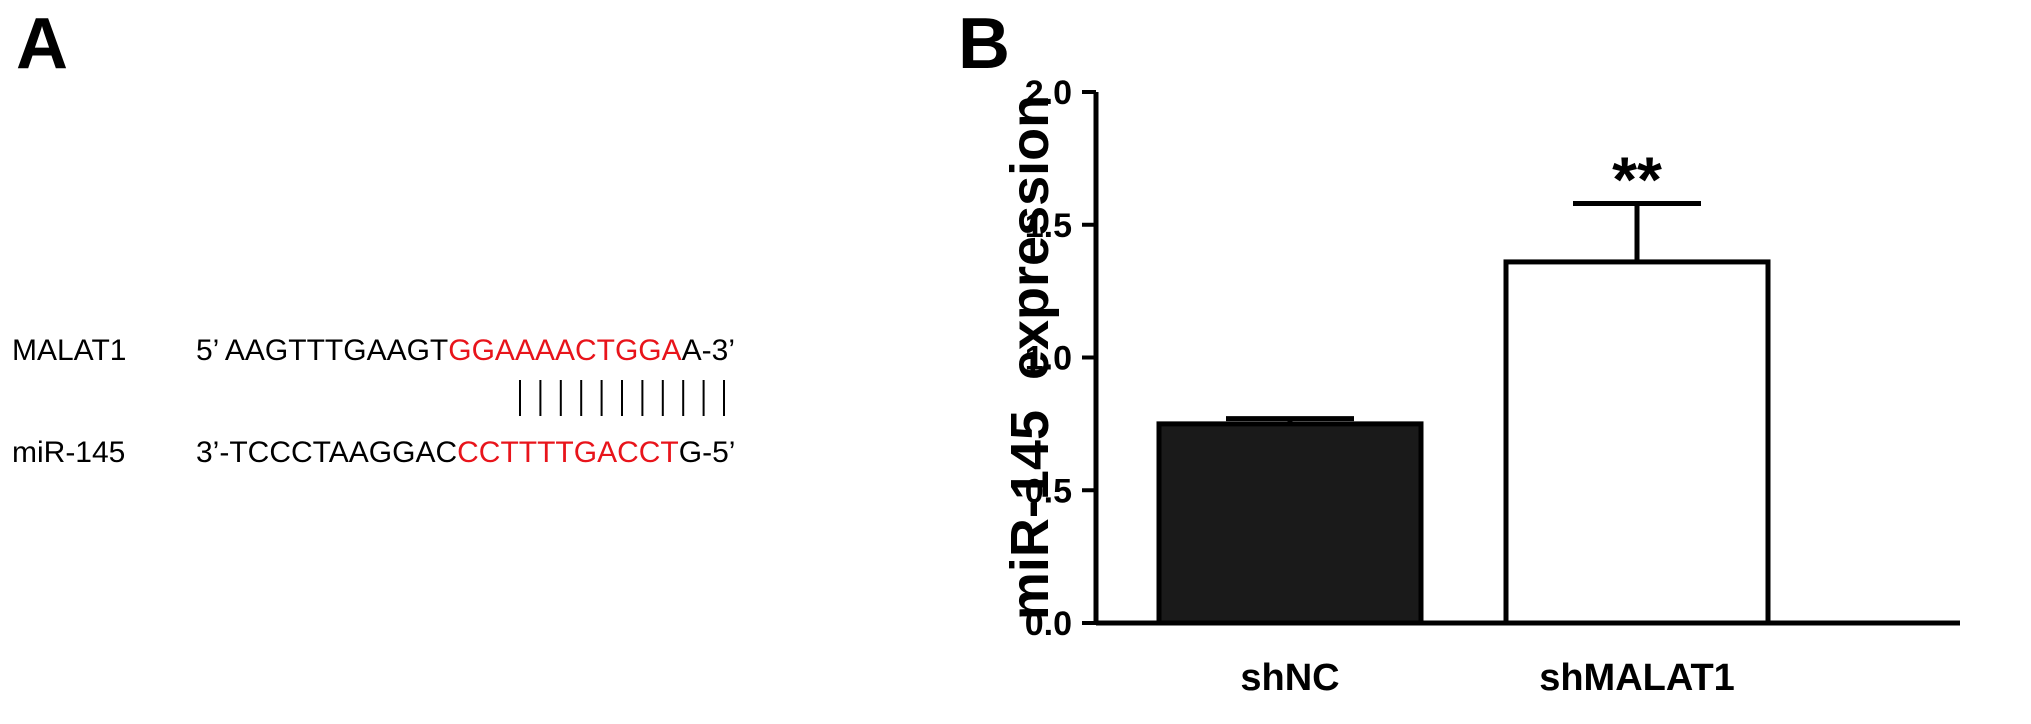 Image resolution: width=2031 pixels, height=724 pixels. I want to click on malat1-sequence-row: MALAT1 5’ AAGTTTGAAGTGGAAAACTGGAA-3’, so click(373, 351).